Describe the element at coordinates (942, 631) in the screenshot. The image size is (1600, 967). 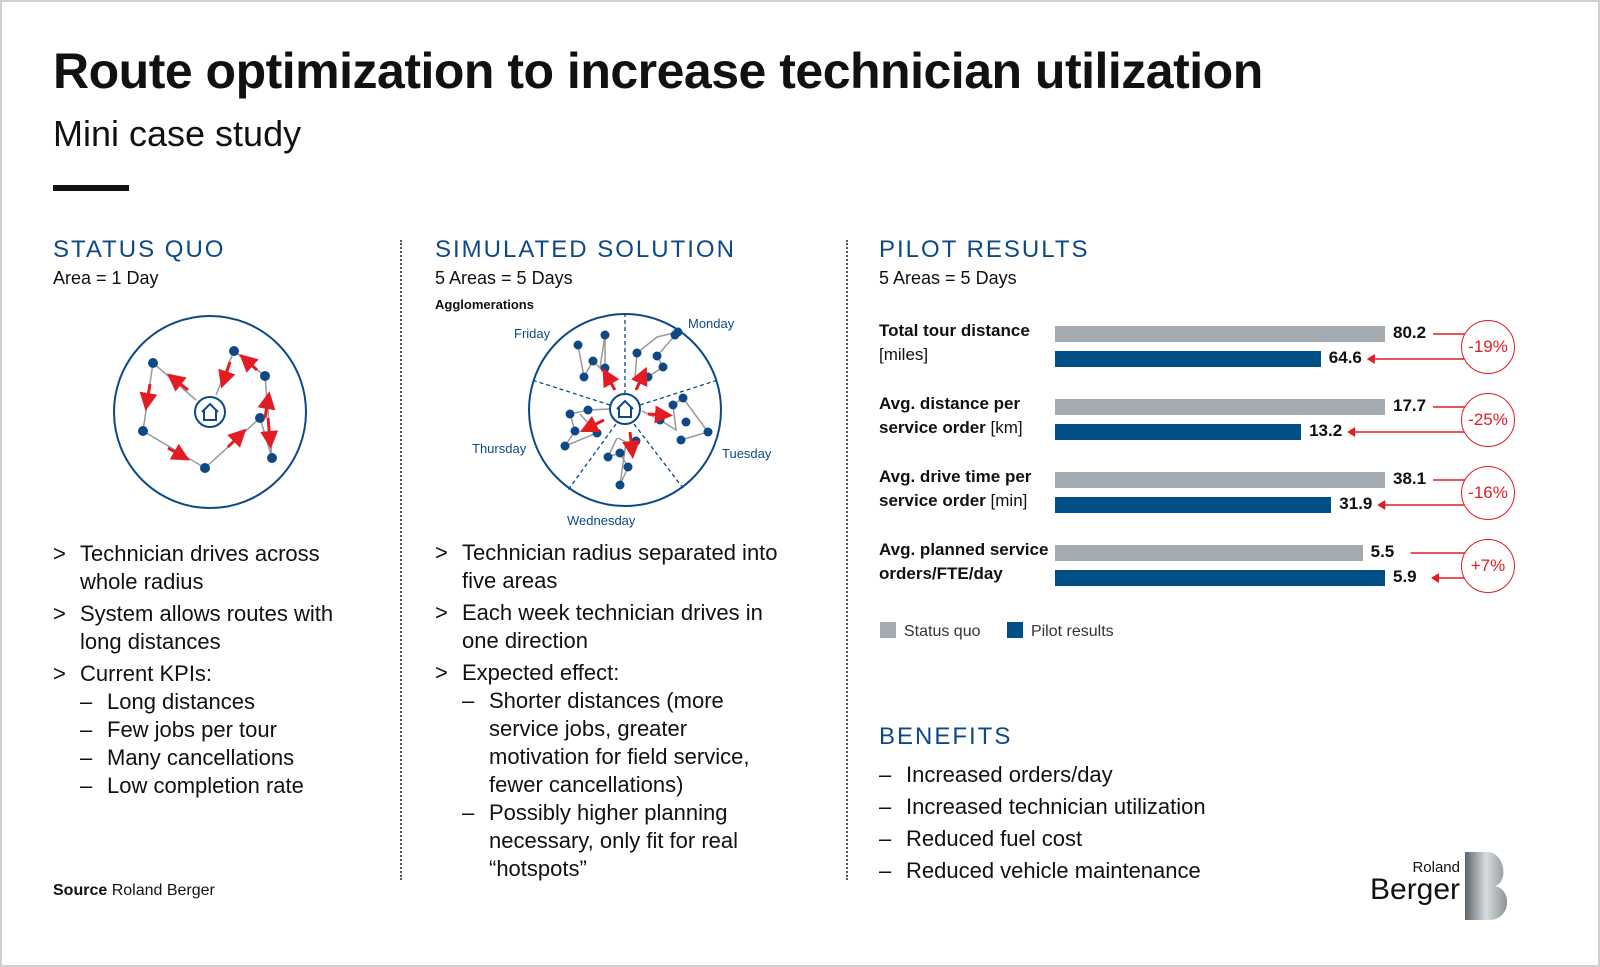
I see `legend-label: Status quo` at that location.